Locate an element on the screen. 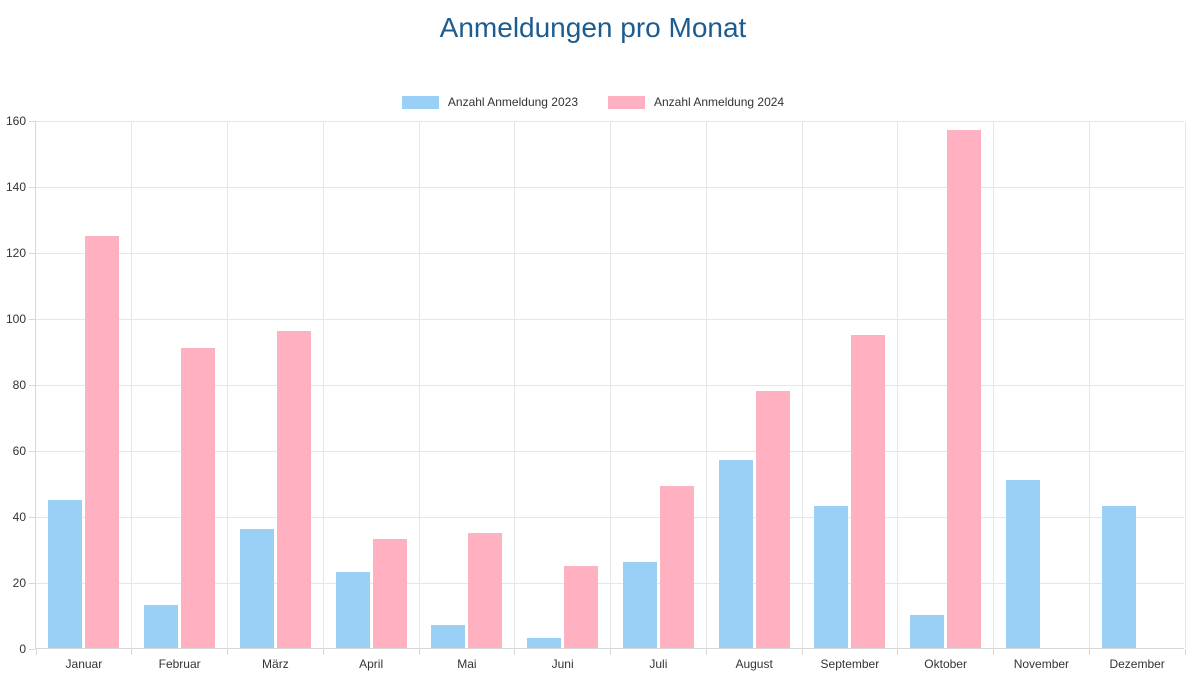  bar-2023-august is located at coordinates (735, 553).